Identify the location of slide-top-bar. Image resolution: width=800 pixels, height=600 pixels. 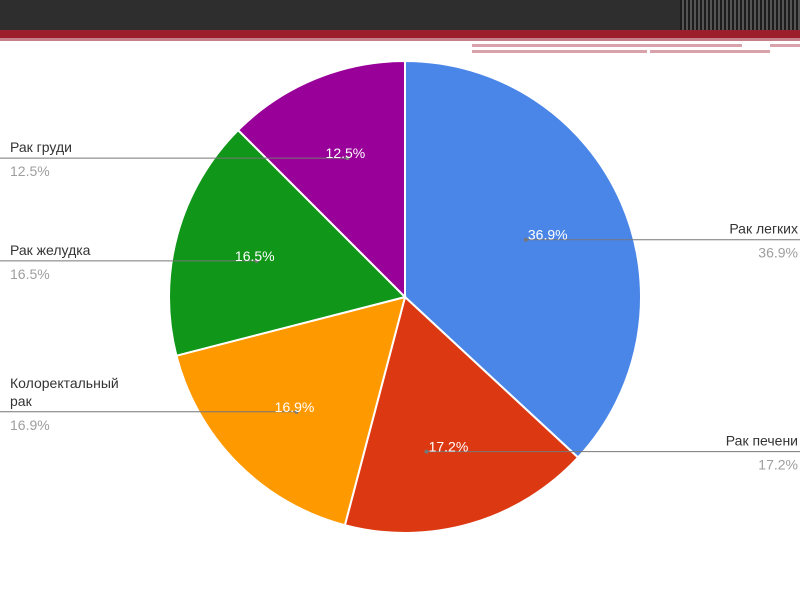
(400, 15).